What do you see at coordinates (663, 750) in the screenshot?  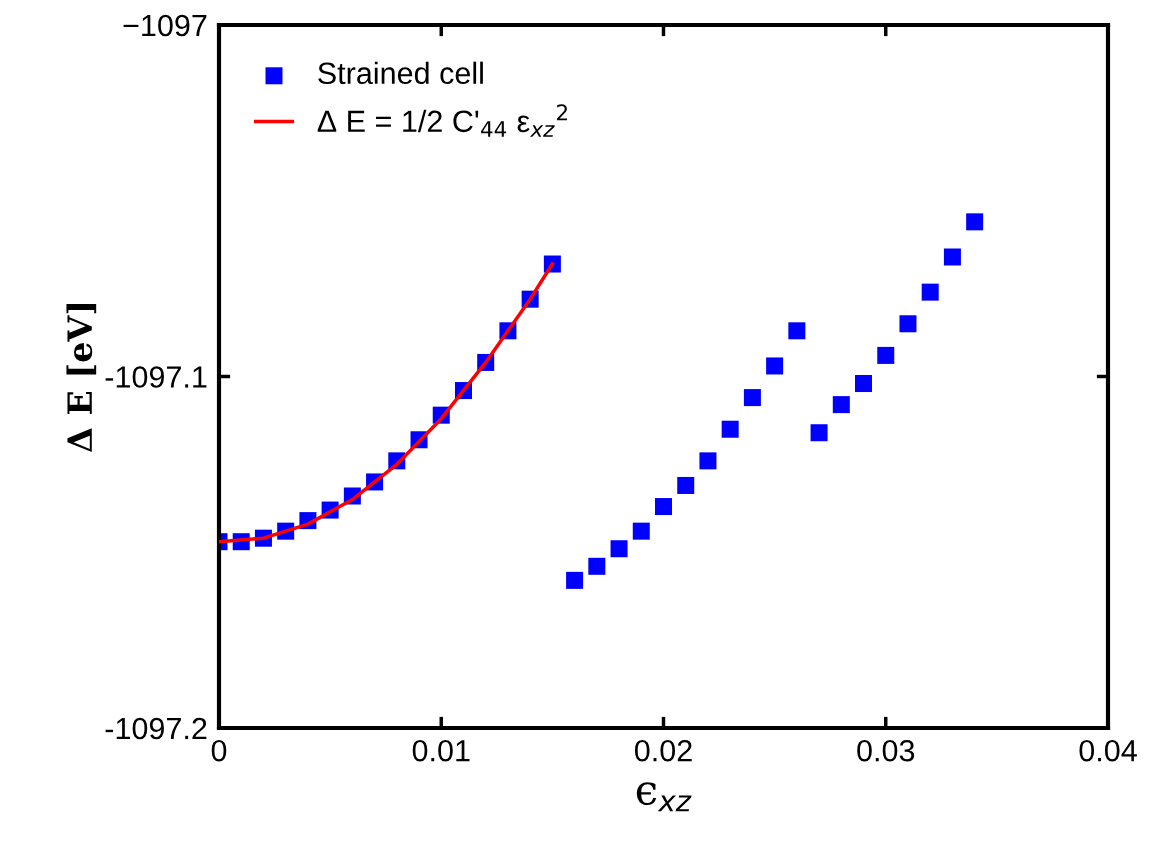 I see `x-tick-label: 0.02` at bounding box center [663, 750].